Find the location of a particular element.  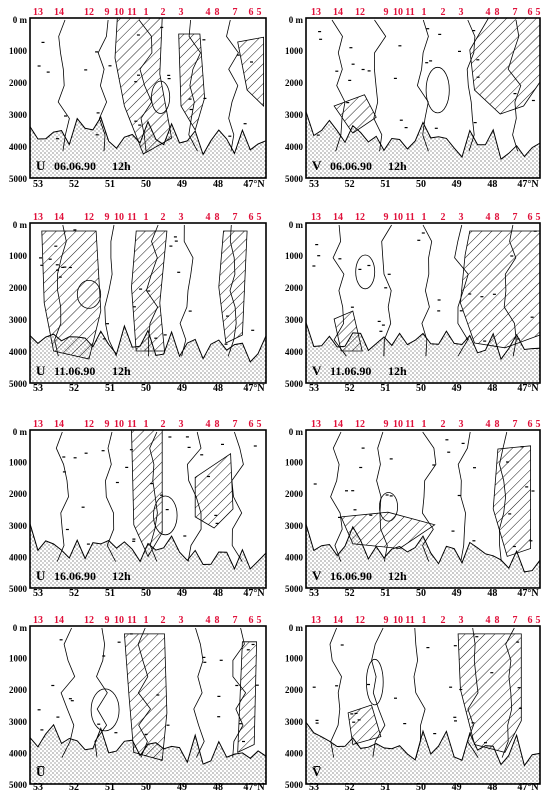

panel-variable: V is located at coordinates (317, 165).